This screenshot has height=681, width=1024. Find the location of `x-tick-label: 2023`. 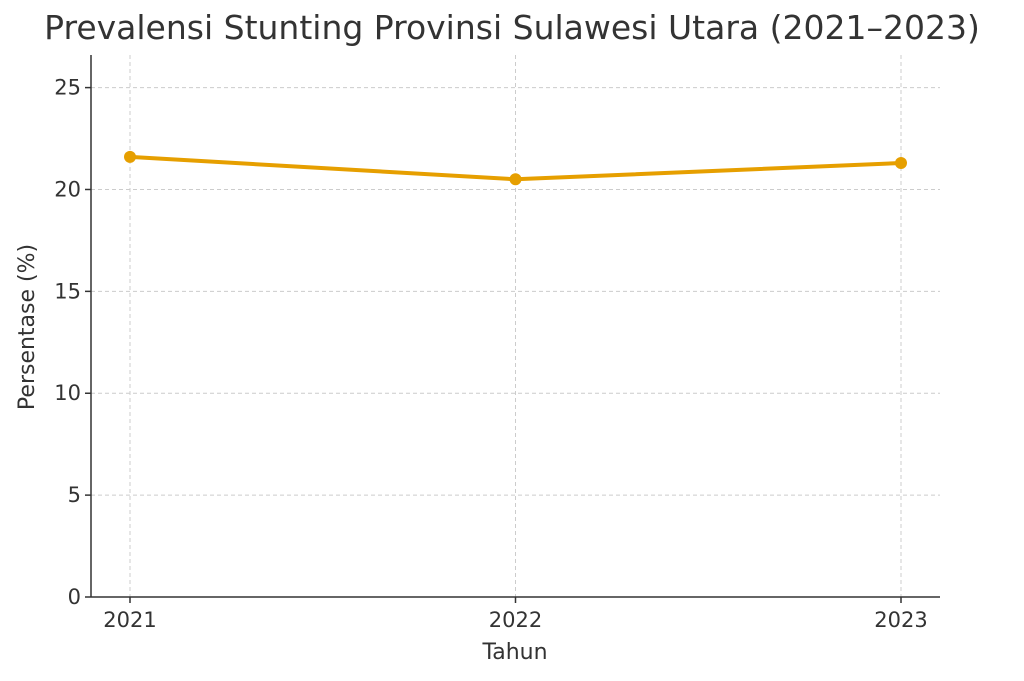

x-tick-label: 2023 is located at coordinates (900, 620).